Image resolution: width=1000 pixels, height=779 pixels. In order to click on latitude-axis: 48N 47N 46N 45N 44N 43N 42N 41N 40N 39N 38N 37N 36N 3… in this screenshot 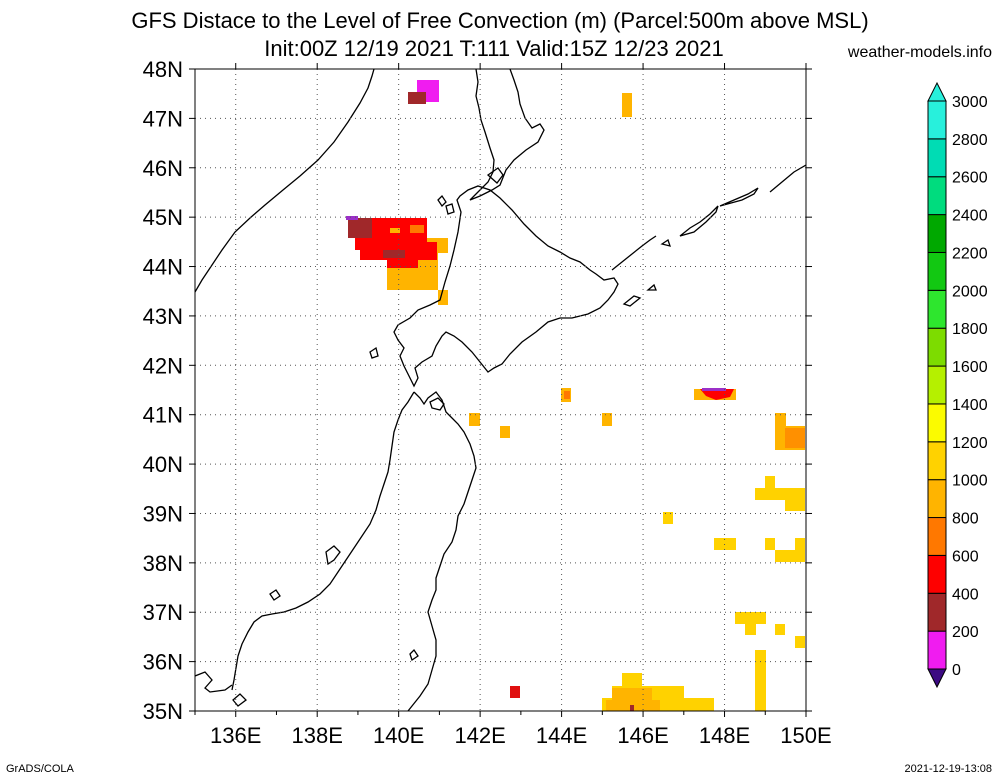, I will do `click(163, 390)`.